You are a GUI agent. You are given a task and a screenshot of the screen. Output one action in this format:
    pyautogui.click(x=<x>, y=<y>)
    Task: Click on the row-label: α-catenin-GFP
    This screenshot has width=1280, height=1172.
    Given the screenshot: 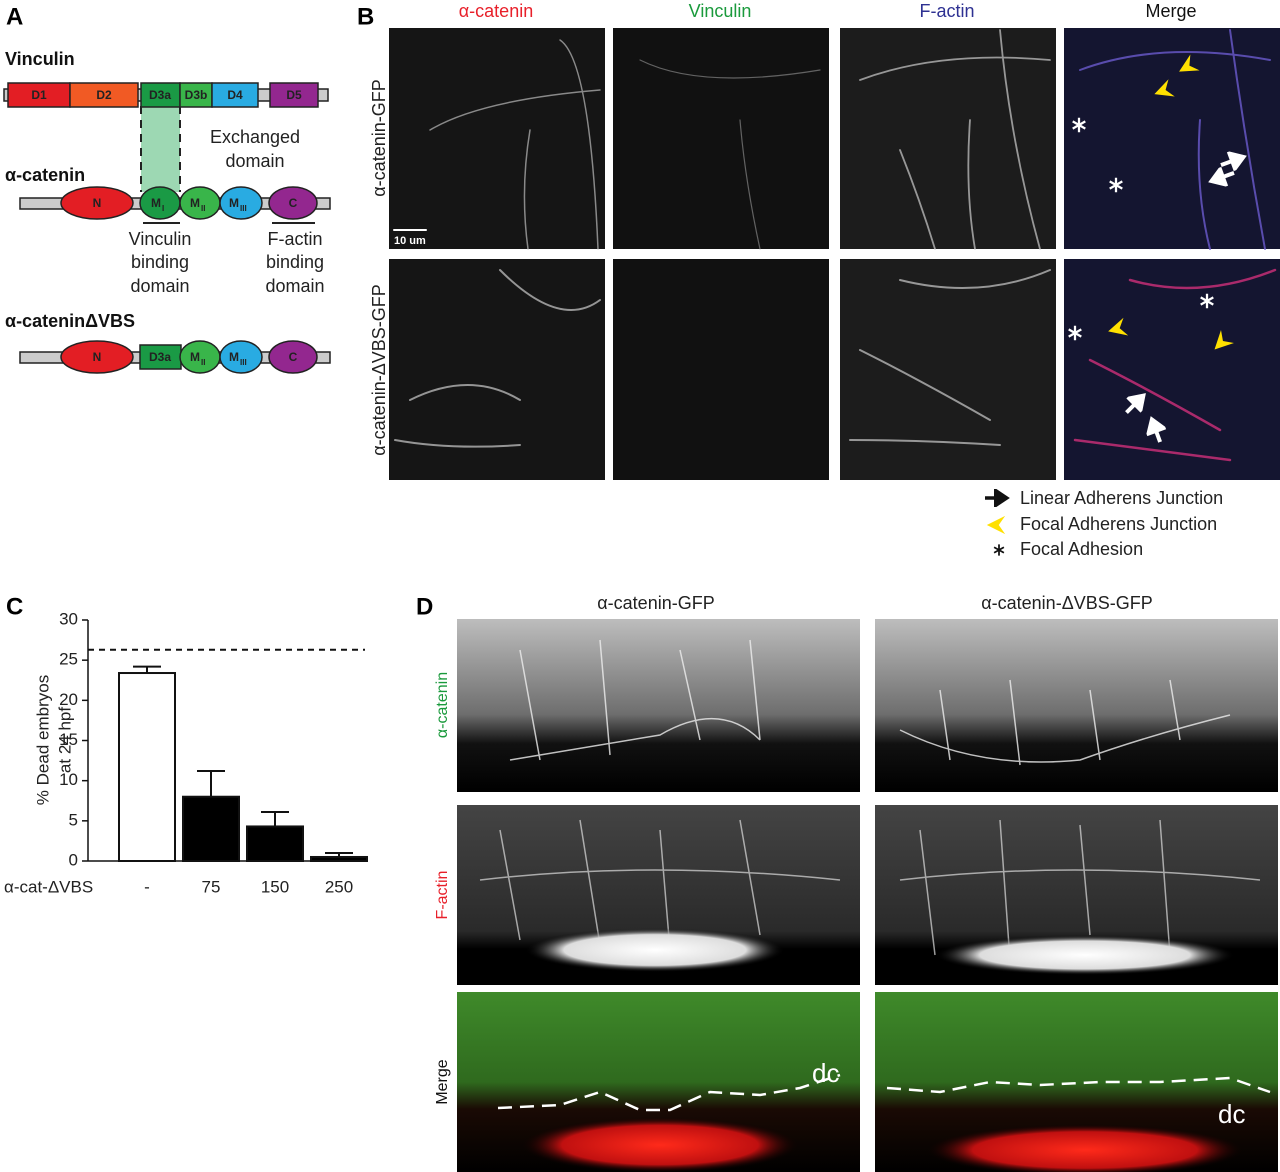 What is the action you would take?
    pyautogui.click(x=379, y=137)
    